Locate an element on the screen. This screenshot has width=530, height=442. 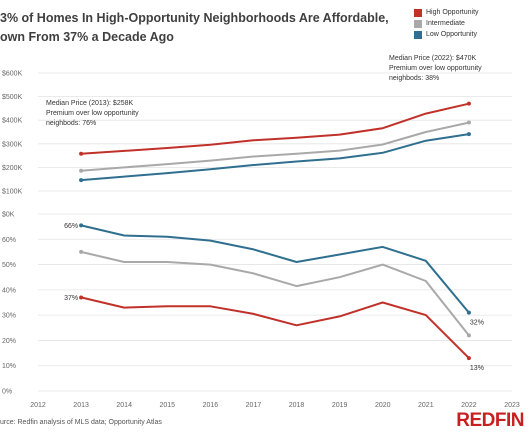
legend-item-high-opportunity: High Opportunity is located at coordinates (446, 12).